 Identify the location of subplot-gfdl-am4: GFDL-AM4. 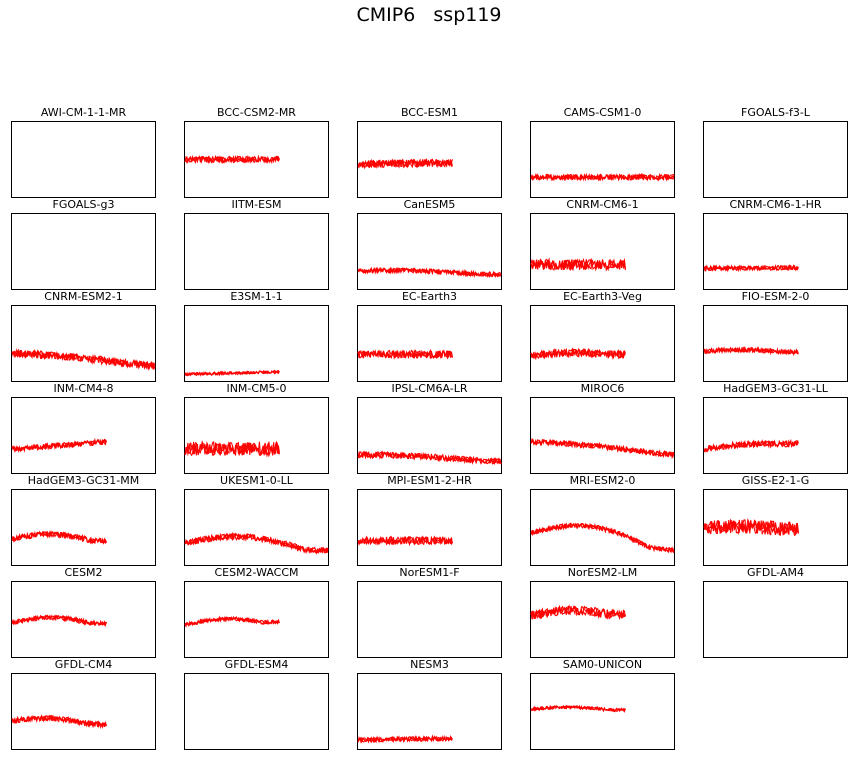
(775, 612).